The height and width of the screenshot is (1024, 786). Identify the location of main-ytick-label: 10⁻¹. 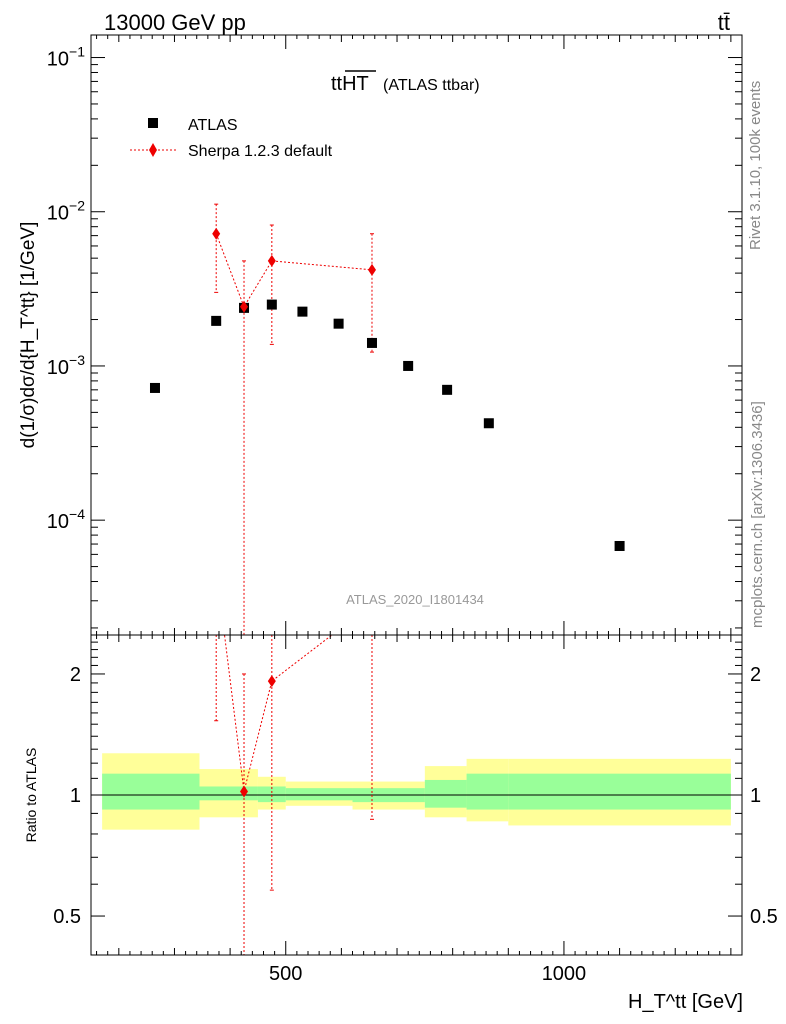
(66, 57).